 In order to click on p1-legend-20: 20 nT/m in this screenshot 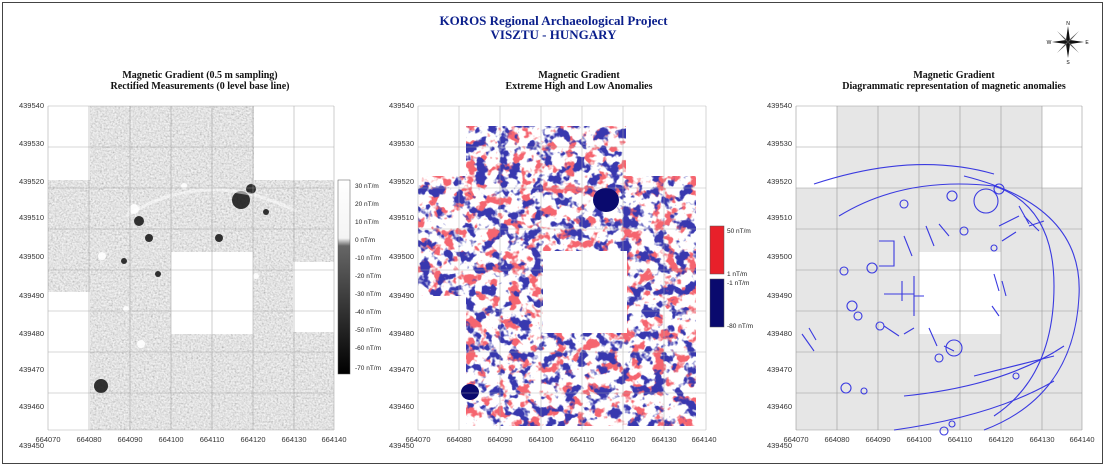, I will do `click(367, 204)`.